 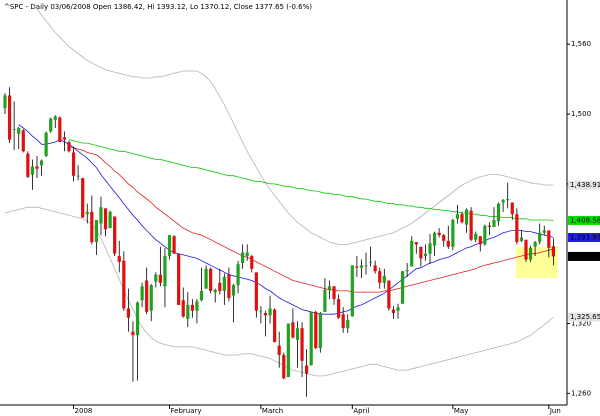 What do you see at coordinates (537, 262) in the screenshot?
I see `highlight-zone` at bounding box center [537, 262].